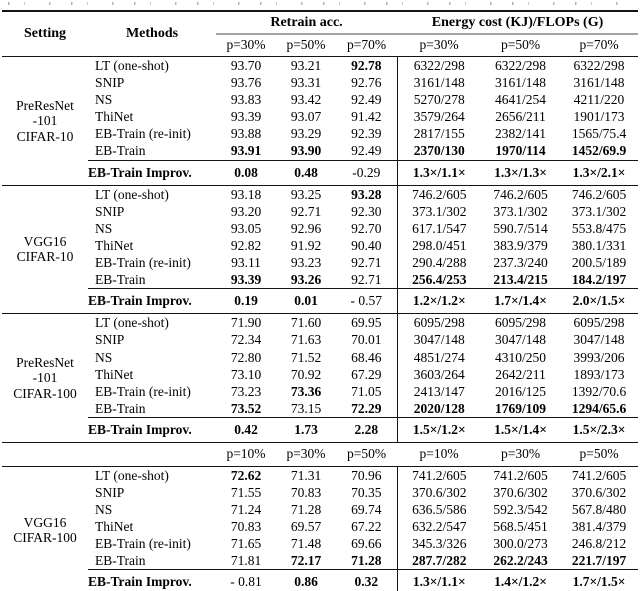 The height and width of the screenshot is (591, 640). I want to click on setting-cell: PreResNet -101 CIFAR-100, so click(45, 378).